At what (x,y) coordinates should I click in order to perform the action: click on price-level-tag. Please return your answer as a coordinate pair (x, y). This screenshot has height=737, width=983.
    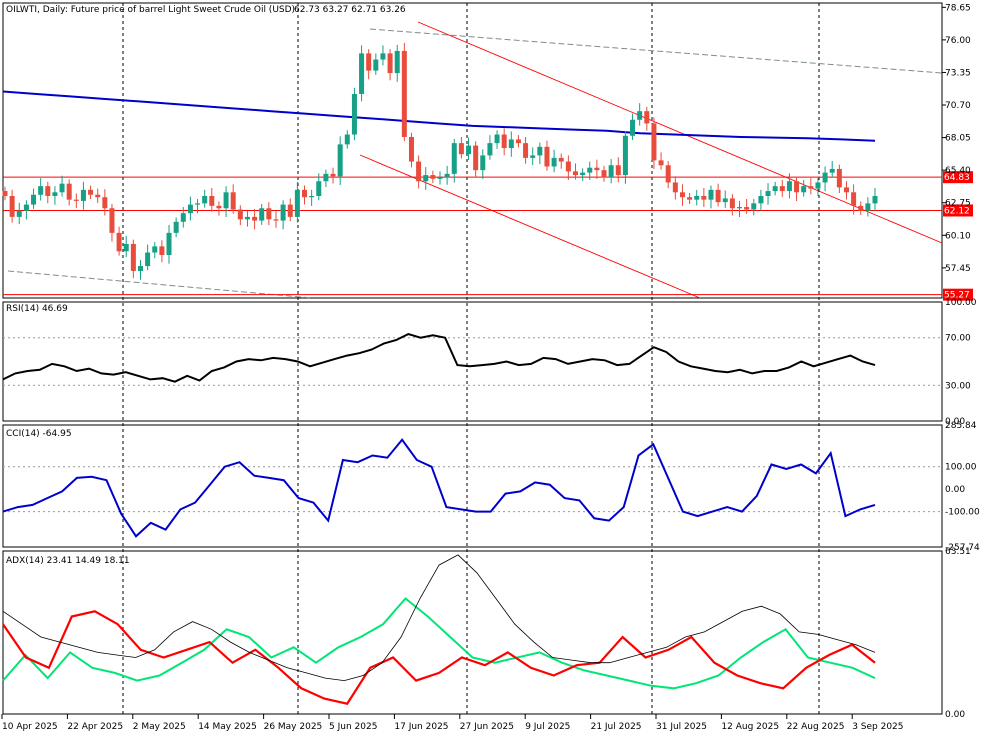
    Looking at the image, I should click on (958, 177).